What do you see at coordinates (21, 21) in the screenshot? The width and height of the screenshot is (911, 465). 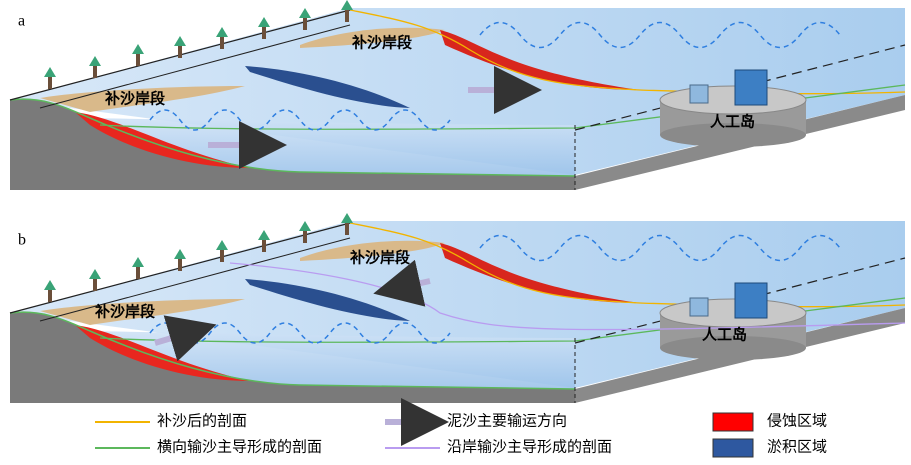 I see `panel-label: a` at bounding box center [21, 21].